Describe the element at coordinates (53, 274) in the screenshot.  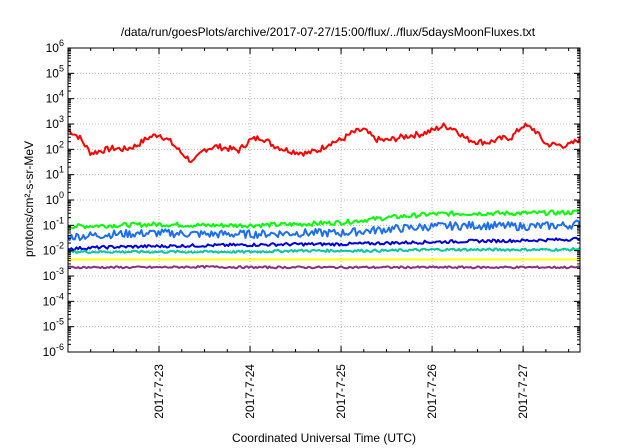
I see `y-tick-label: 10⁻³` at that location.